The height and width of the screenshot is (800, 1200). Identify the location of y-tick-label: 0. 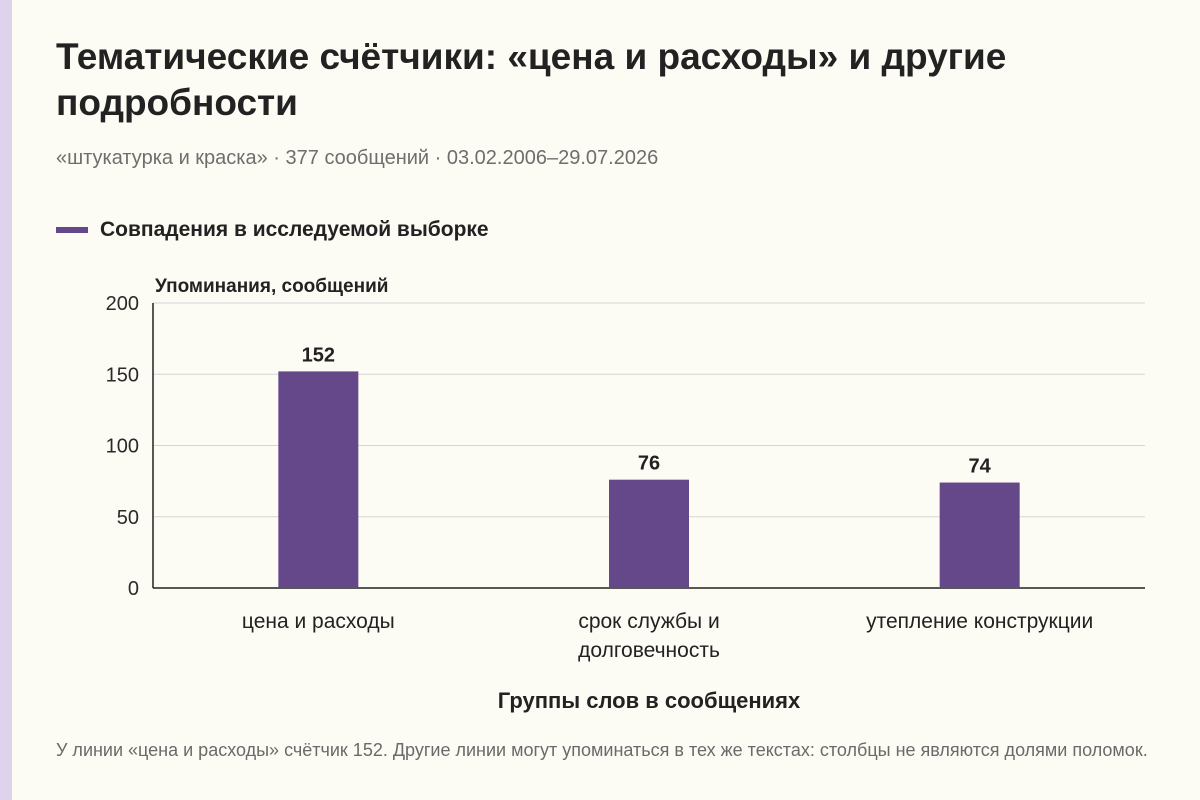
(133, 589).